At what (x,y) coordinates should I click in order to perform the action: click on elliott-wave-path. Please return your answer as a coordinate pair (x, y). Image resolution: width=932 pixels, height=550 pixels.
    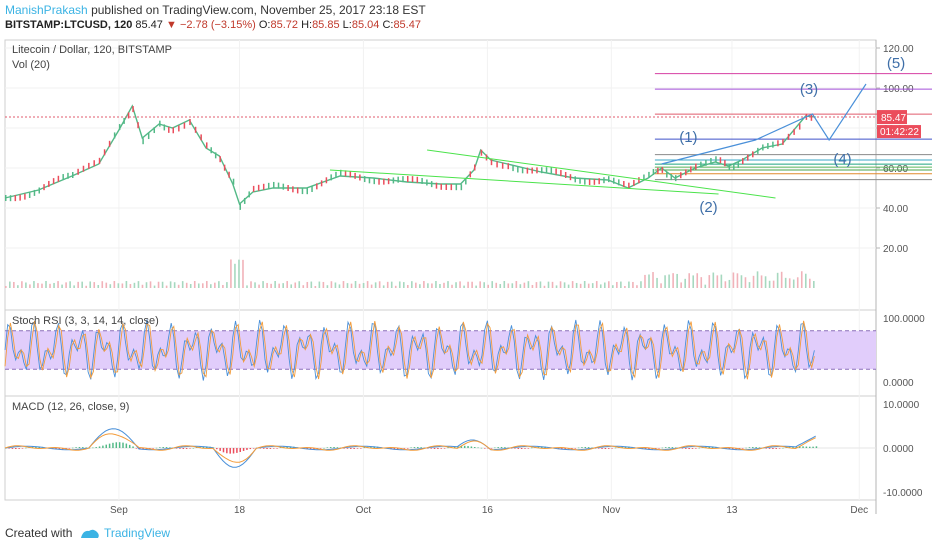
    Looking at the image, I should click on (764, 124).